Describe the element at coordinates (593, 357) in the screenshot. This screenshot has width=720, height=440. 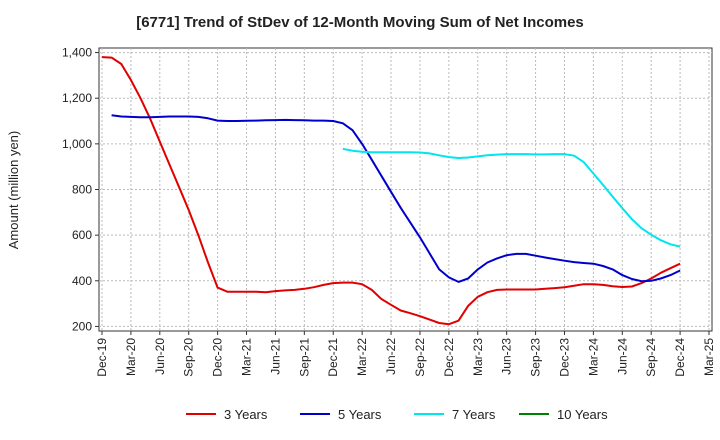
I see `x-tick-label: Mar-24` at that location.